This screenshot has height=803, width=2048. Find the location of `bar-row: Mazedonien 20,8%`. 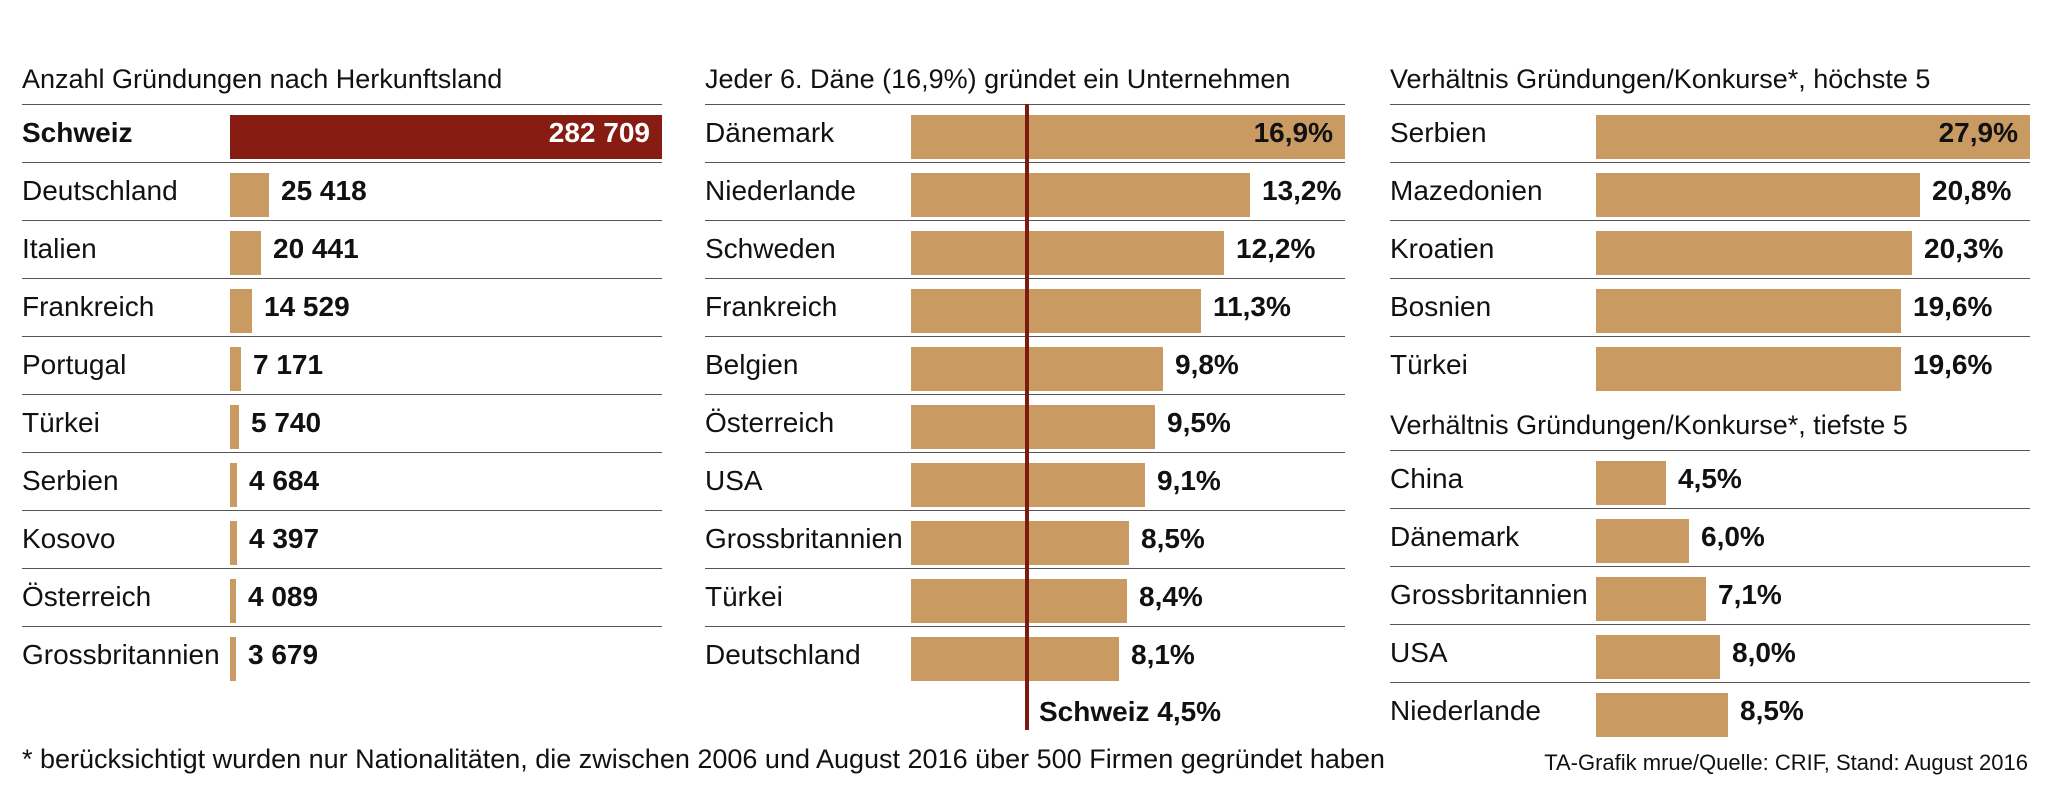

bar-row: Mazedonien 20,8% is located at coordinates (1710, 191).